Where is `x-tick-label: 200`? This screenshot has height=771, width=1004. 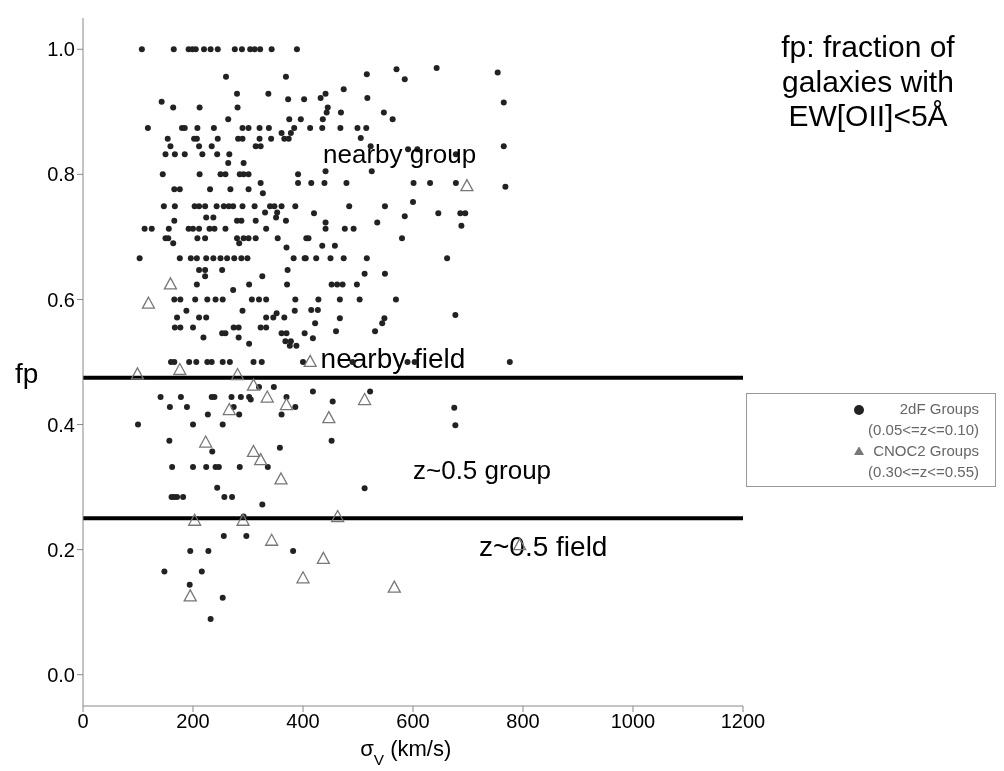
x-tick-label: 200 is located at coordinates (193, 721).